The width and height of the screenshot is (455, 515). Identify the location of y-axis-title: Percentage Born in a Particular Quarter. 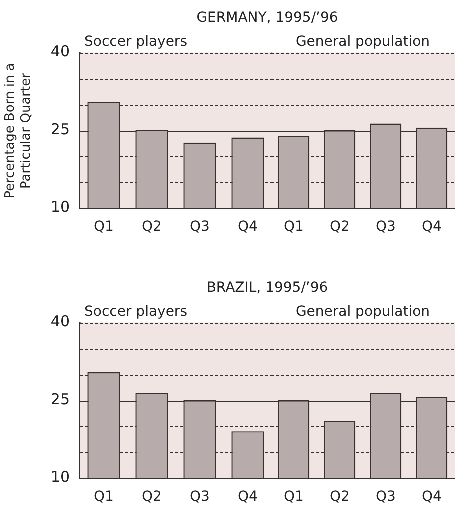
(19, 131).